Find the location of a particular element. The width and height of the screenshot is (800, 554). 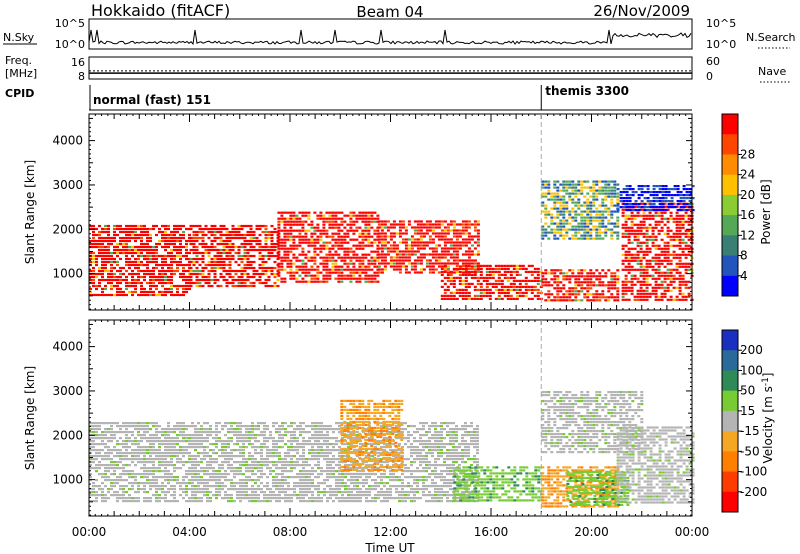

nsky-tick-bottom: 10^0 is located at coordinates (70, 44).